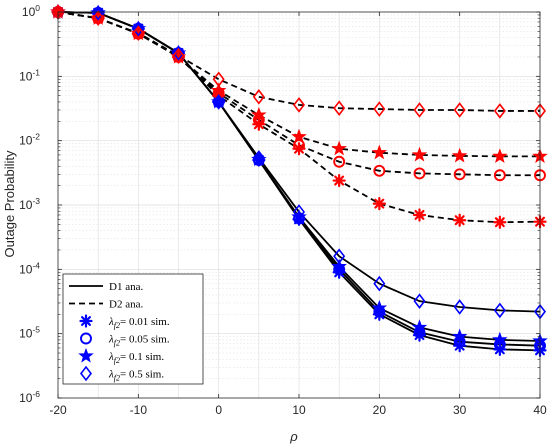 Image resolution: width=550 pixels, height=448 pixels. Describe the element at coordinates (29, 140) in the screenshot. I see `y-tick-label: 10⁻²` at that location.